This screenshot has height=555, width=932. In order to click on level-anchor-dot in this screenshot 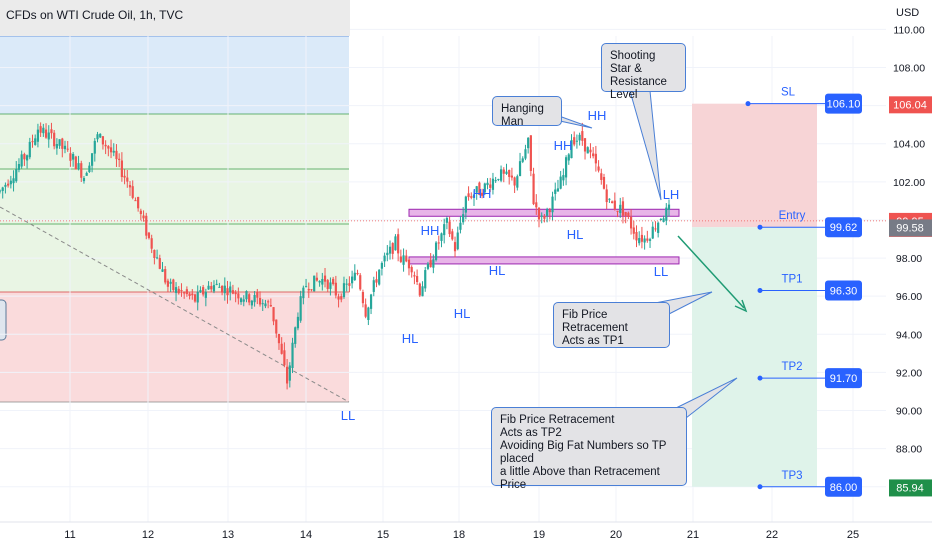, I will do `click(748, 104)`.